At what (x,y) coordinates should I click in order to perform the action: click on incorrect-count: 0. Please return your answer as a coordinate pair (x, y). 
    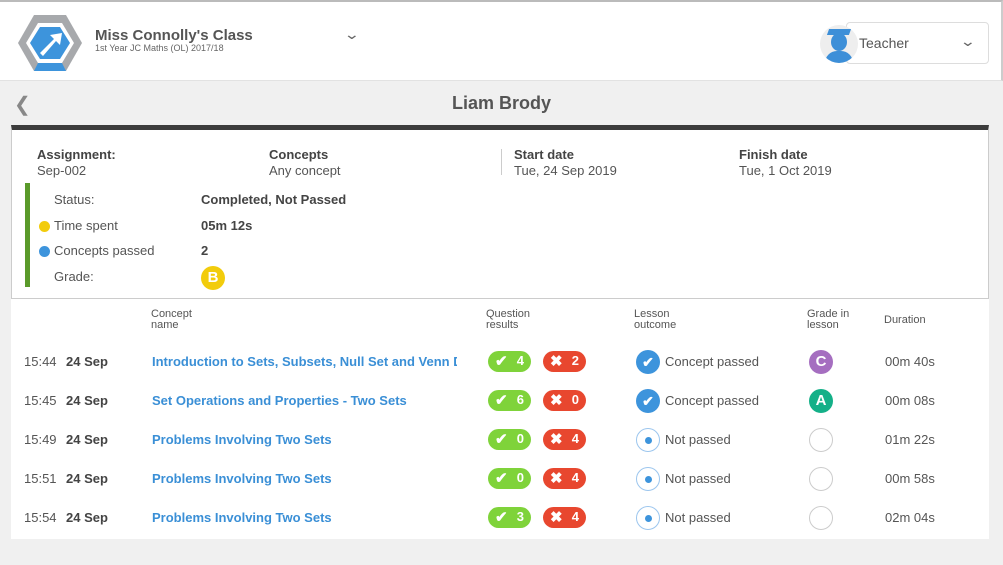
    Looking at the image, I should click on (575, 399).